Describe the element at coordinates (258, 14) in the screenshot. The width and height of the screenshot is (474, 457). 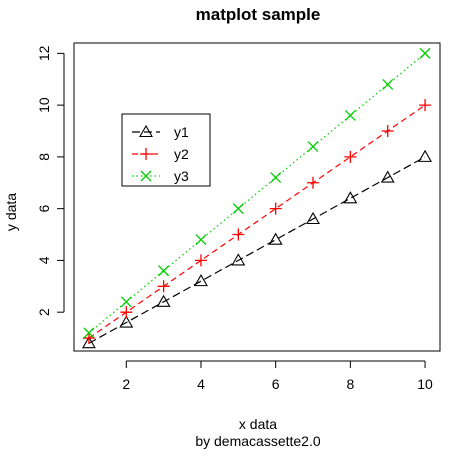
I see `chart-title: matplot sample` at that location.